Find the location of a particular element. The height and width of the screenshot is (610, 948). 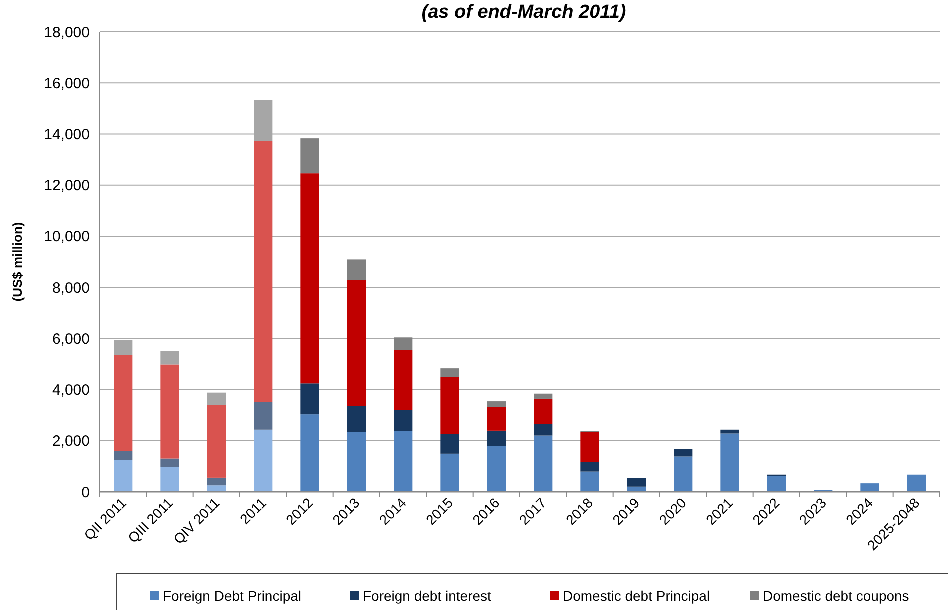

legend-label: Foreign debt interest is located at coordinates (427, 596).